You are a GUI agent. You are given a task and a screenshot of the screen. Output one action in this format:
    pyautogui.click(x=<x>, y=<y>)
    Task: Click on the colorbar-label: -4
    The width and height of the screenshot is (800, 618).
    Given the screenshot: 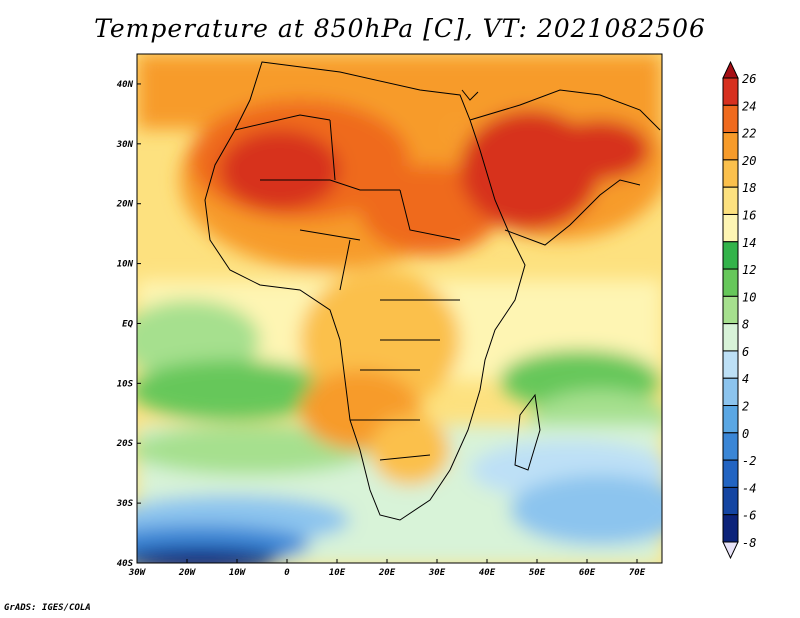 What is the action you would take?
    pyautogui.click(x=749, y=488)
    